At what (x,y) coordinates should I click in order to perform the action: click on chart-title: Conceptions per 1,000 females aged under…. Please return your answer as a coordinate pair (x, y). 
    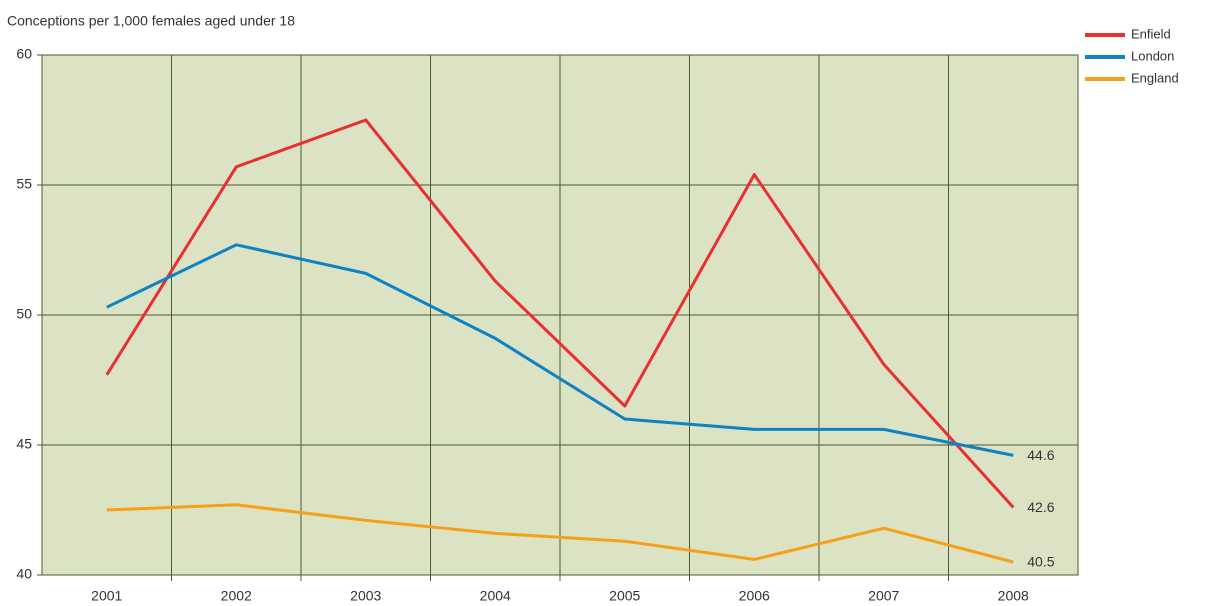
    Looking at the image, I should click on (151, 21).